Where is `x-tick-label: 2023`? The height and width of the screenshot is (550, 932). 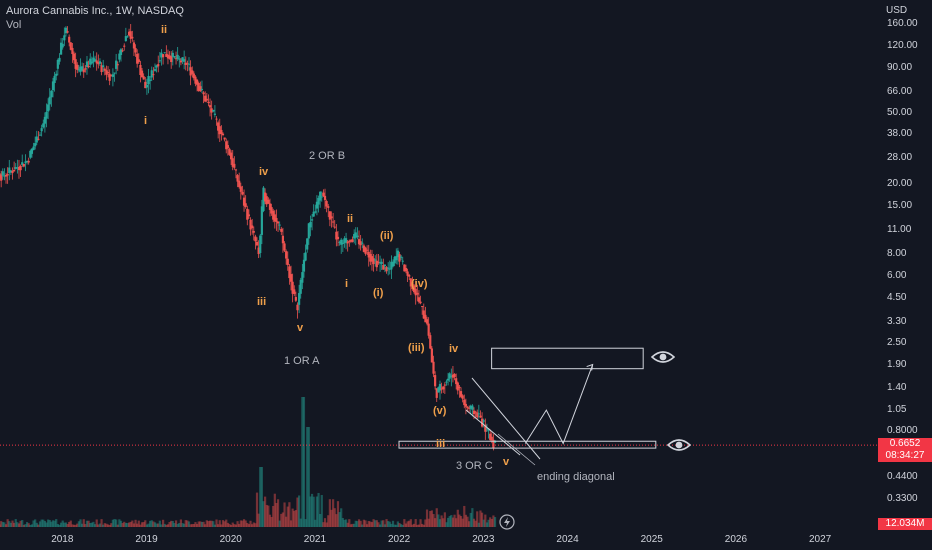 x-tick-label: 2023 is located at coordinates (483, 539).